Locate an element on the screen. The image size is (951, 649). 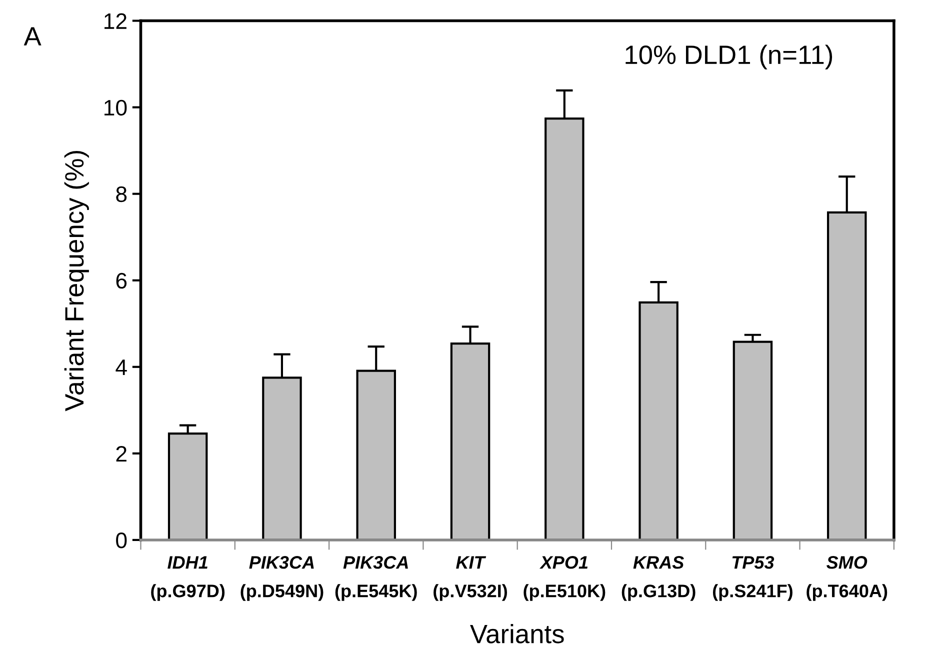
x-tick-label: IDH1 (p.G97D) is located at coordinates (188, 578).